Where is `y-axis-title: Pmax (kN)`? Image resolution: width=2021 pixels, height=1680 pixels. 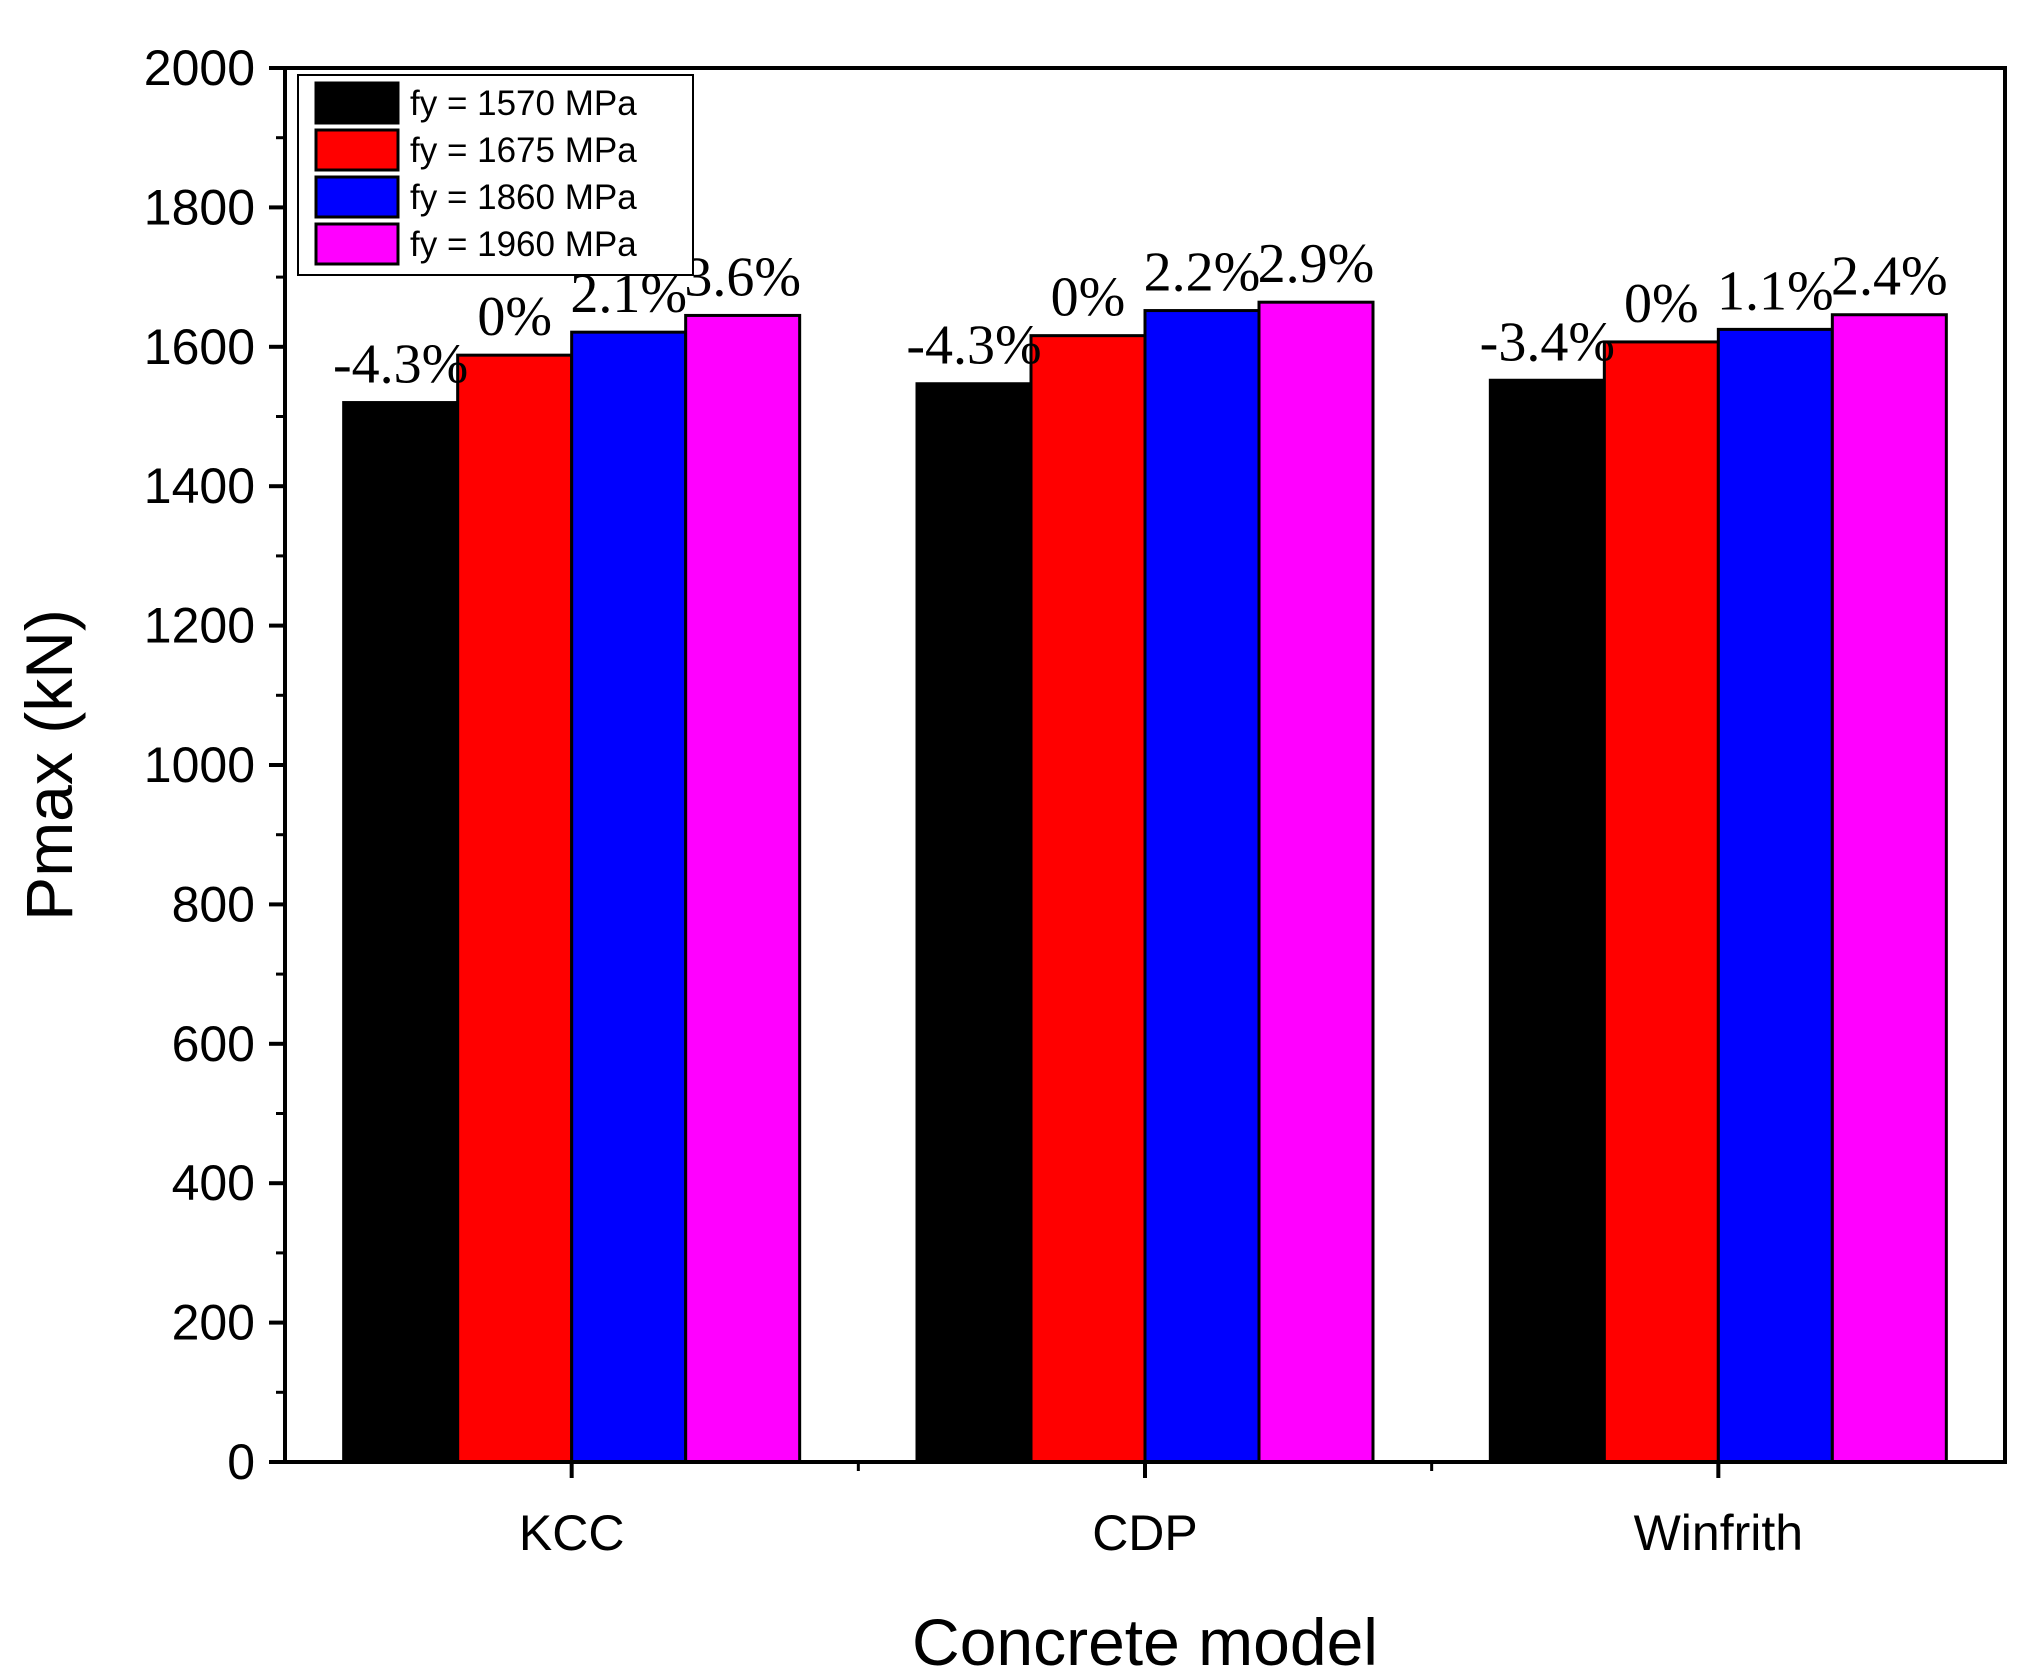 y-axis-title: Pmax (kN) is located at coordinates (49, 765).